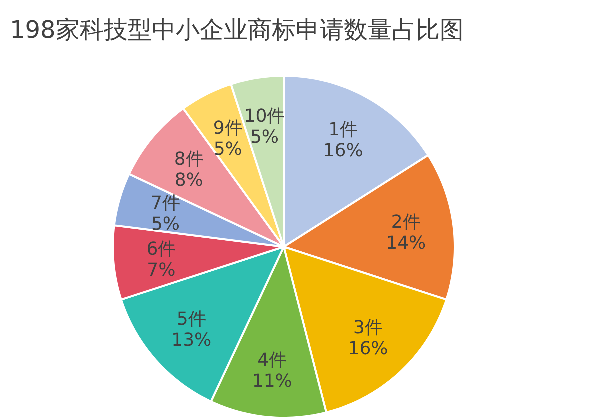 This screenshot has width=590, height=420. What do you see at coordinates (369, 327) in the screenshot?
I see `slice-label: 3件` at bounding box center [369, 327].